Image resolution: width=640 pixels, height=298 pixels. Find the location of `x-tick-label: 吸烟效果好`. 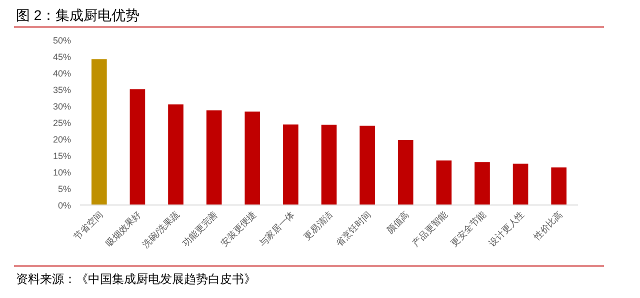

x-tick-label: 吸烟效果好 is located at coordinates (123, 228).